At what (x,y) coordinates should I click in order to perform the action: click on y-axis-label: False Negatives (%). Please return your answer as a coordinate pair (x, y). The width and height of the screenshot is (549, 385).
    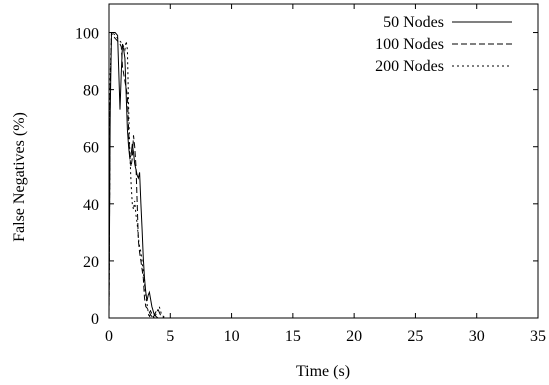
    Looking at the image, I should click on (19, 177).